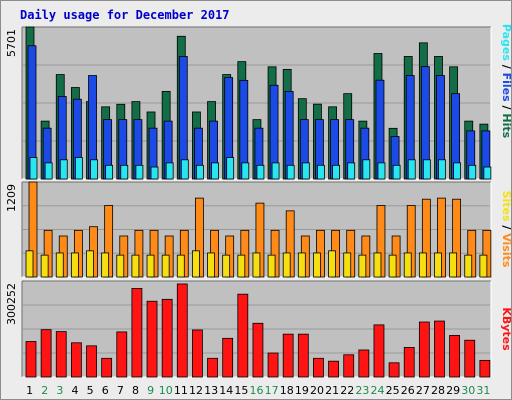 Image resolution: width=512 pixels, height=400 pixels. Describe the element at coordinates (453, 390) in the screenshot. I see `x-tick-label-29: 29` at that location.